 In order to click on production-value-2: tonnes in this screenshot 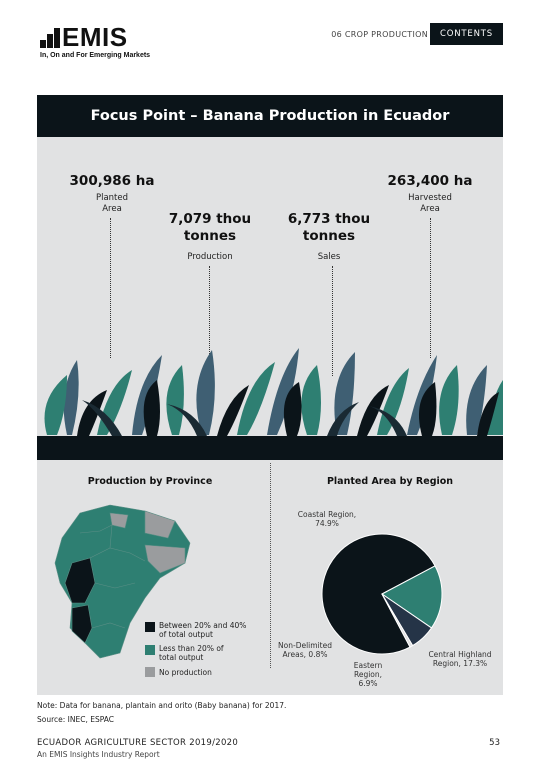, I will do `click(210, 236)`.